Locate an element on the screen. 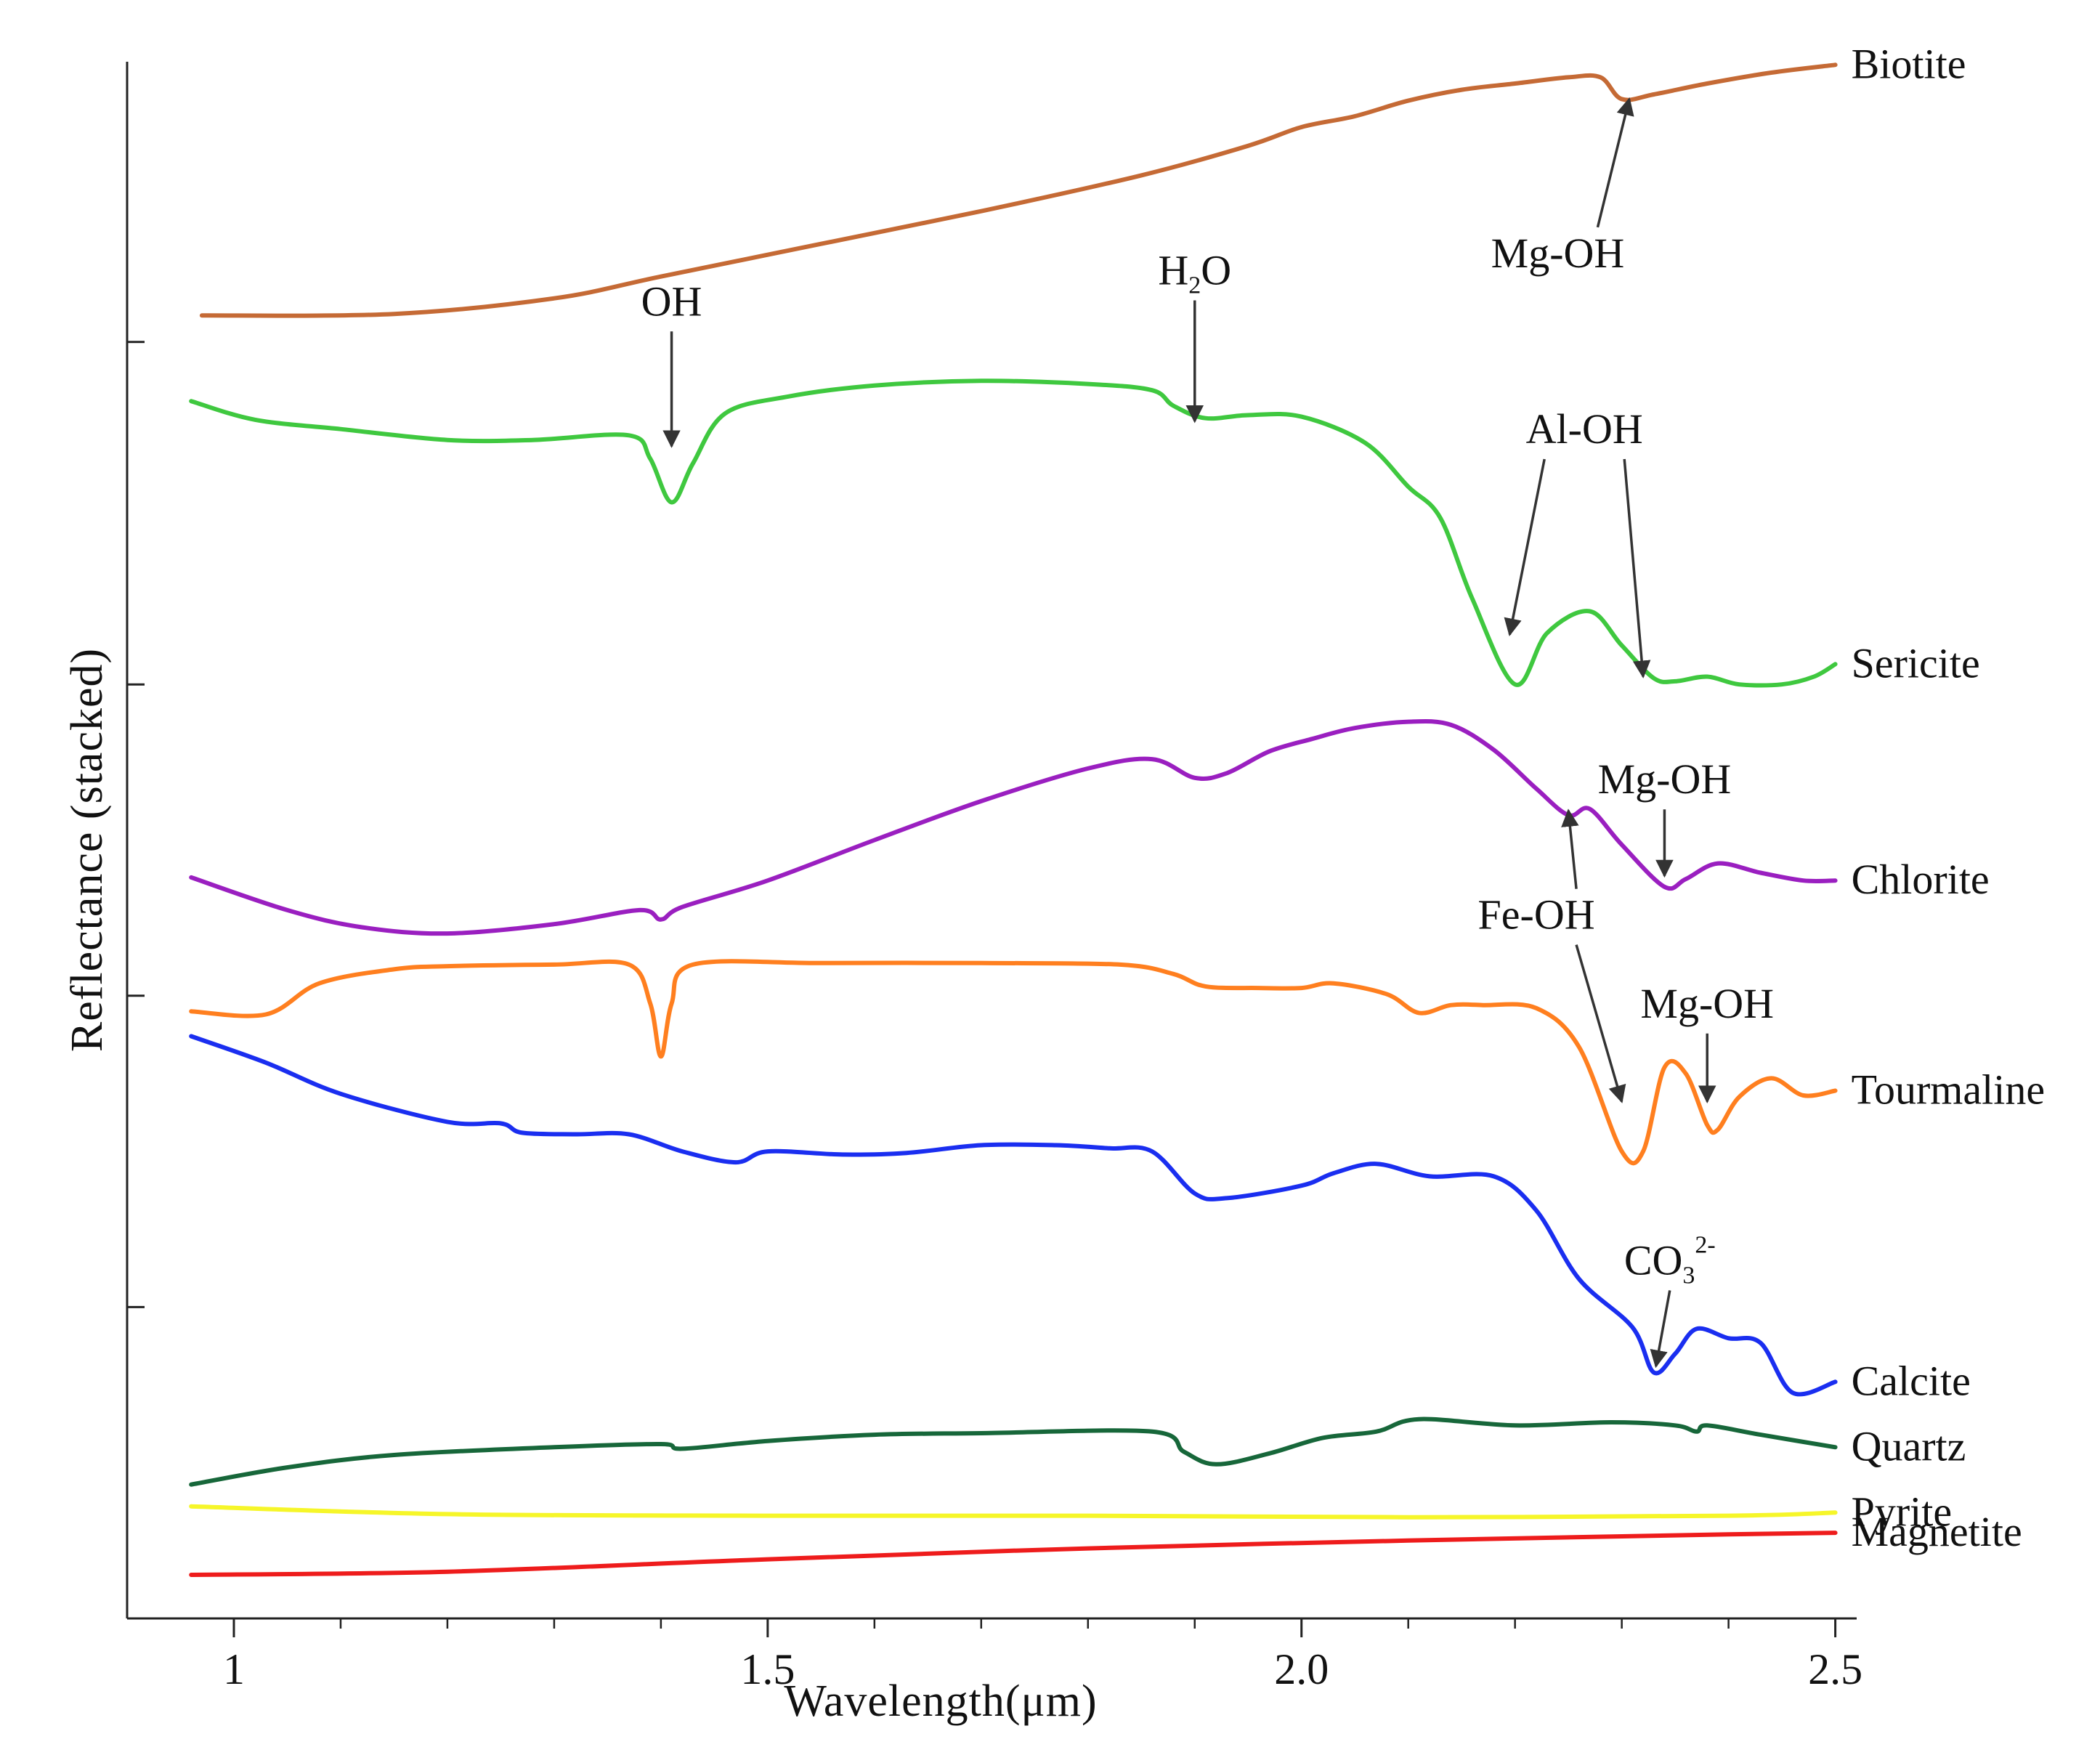 This screenshot has width=2100, height=1747. series-label-magnetite: Magnetite is located at coordinates (1937, 1531).